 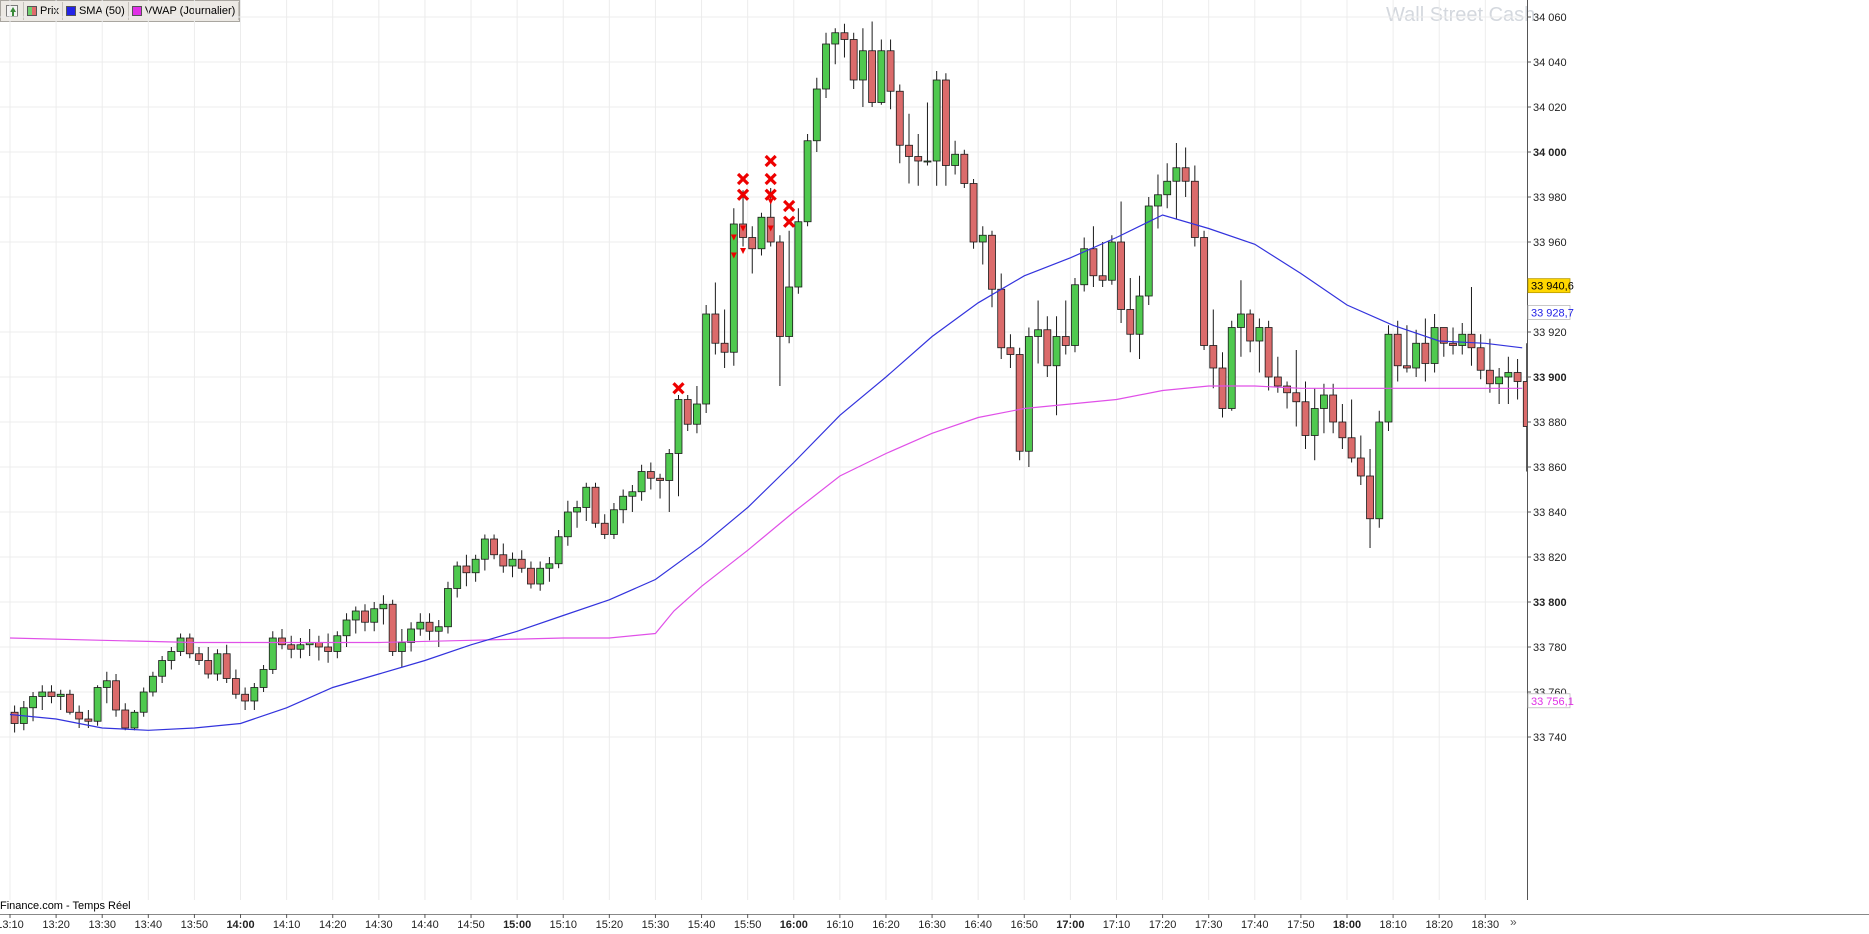 I want to click on legend-label-vwap: VWAP (Journalier), so click(x=190, y=11).